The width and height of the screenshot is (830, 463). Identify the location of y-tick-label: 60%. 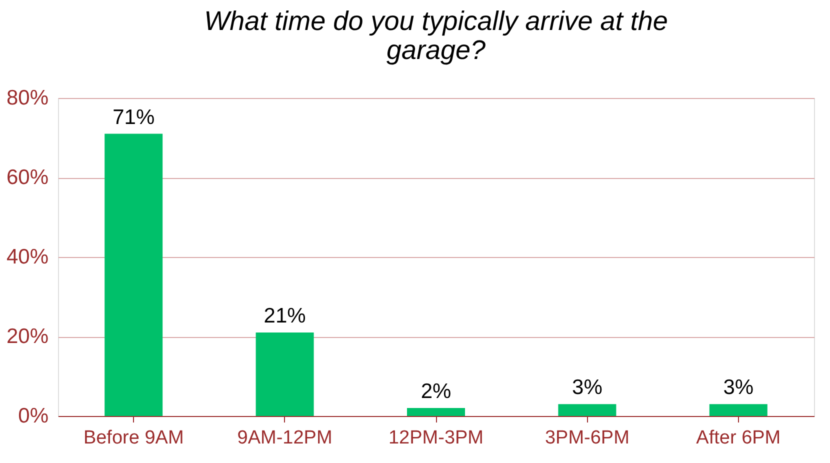
(27, 177).